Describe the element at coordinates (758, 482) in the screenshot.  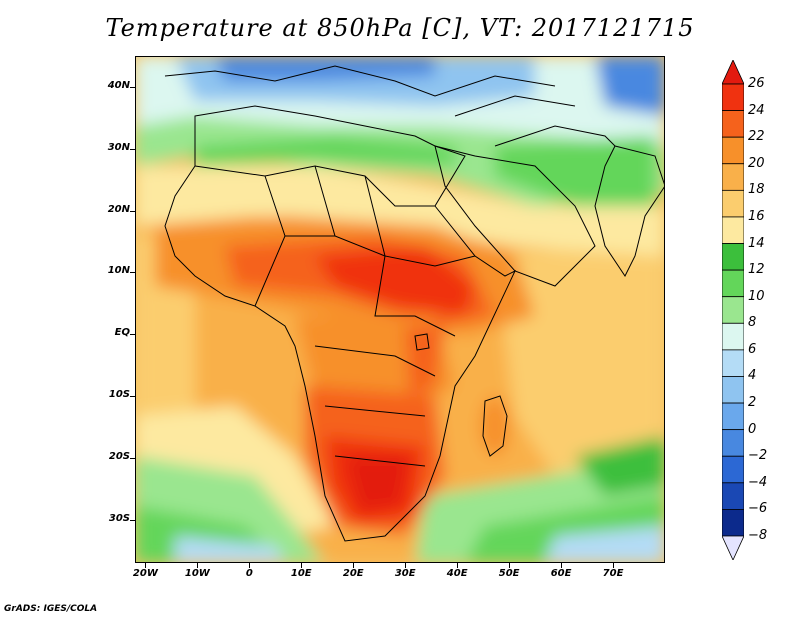
I see `colorbar-level-label: −4` at that location.